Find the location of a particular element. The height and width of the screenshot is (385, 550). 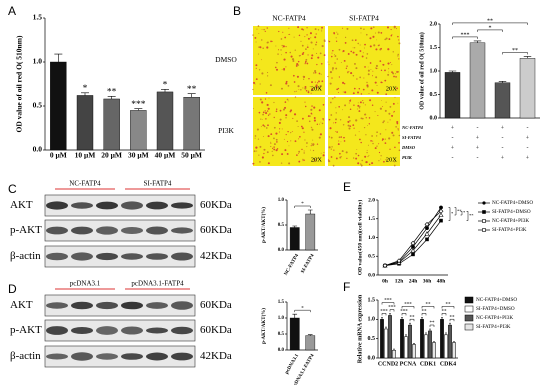

line-marker is located at coordinates (413, 243).